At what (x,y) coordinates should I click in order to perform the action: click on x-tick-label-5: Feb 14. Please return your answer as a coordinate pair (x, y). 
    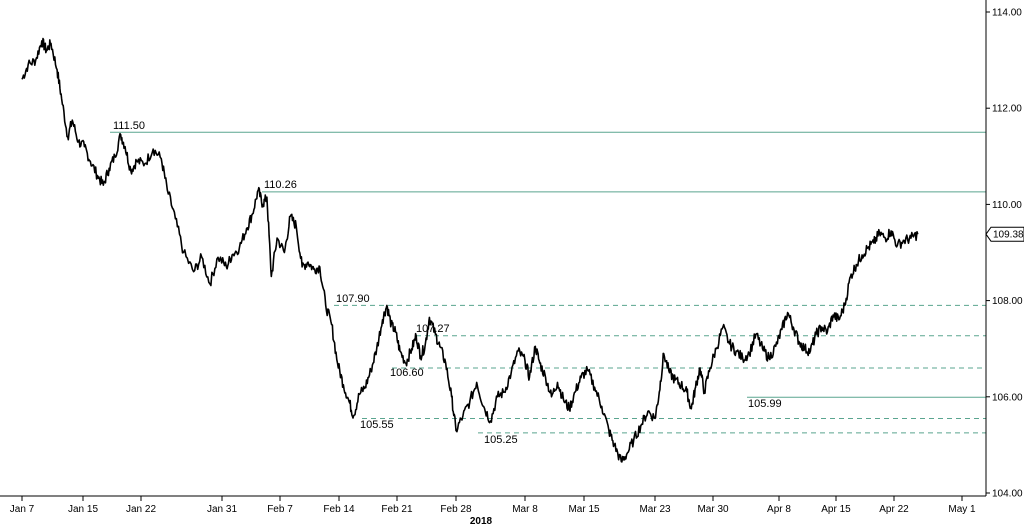
    Looking at the image, I should click on (339, 509).